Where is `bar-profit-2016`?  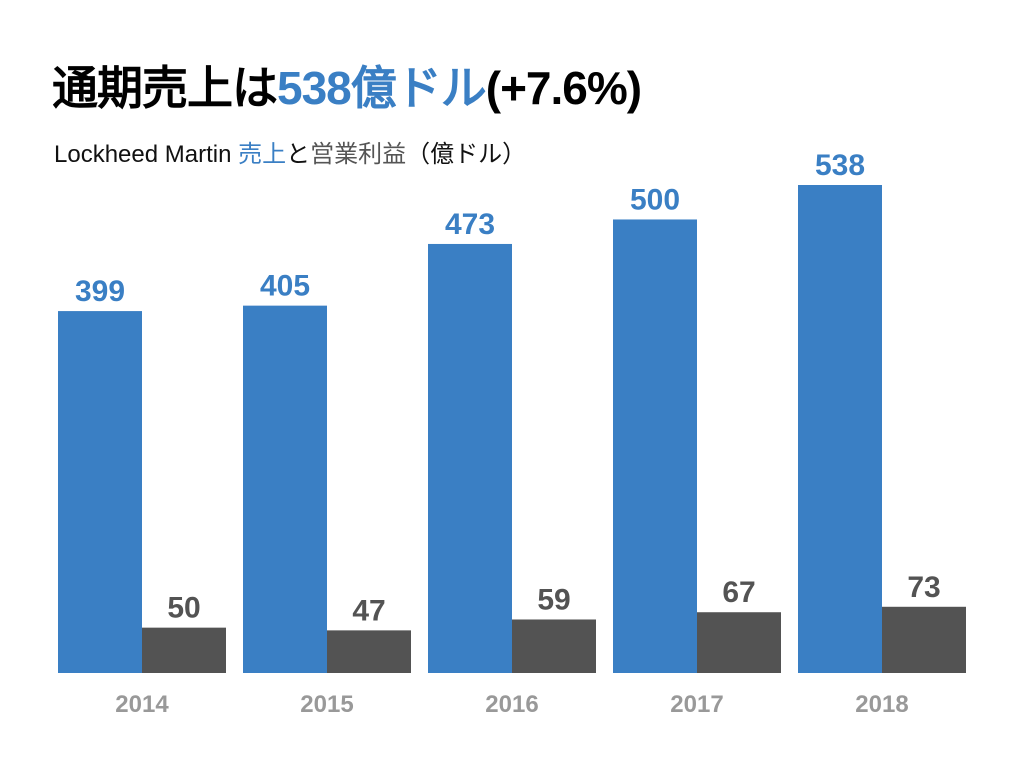
bar-profit-2016 is located at coordinates (554, 646).